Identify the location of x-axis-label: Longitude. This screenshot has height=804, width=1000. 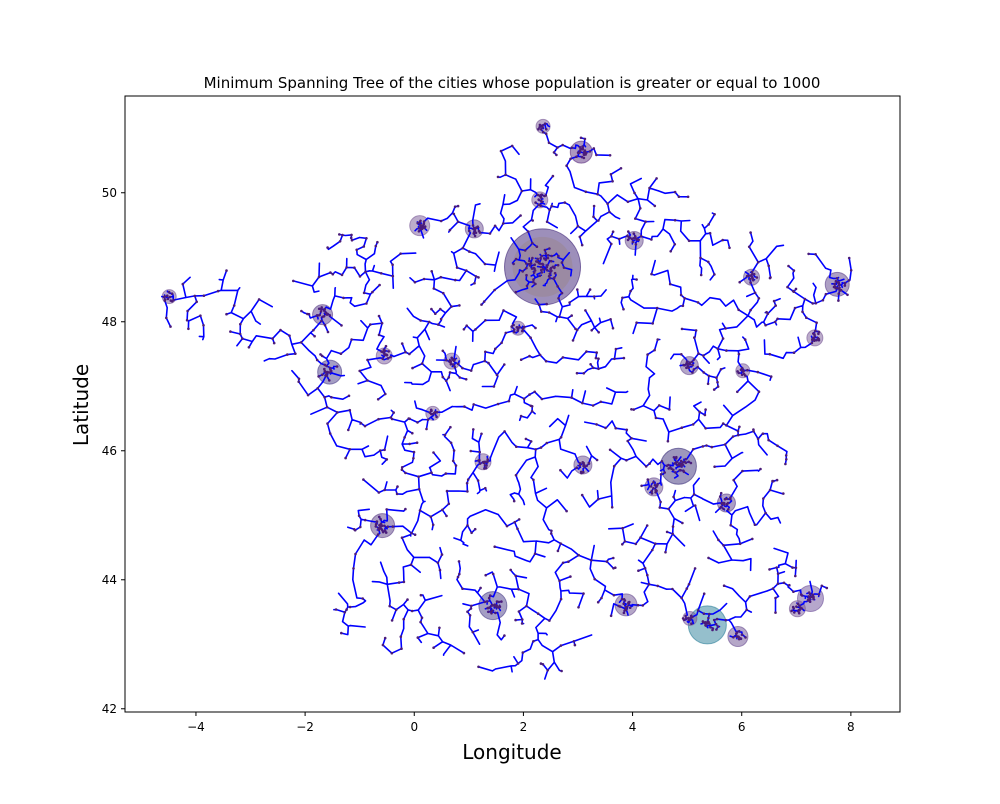
(511, 752).